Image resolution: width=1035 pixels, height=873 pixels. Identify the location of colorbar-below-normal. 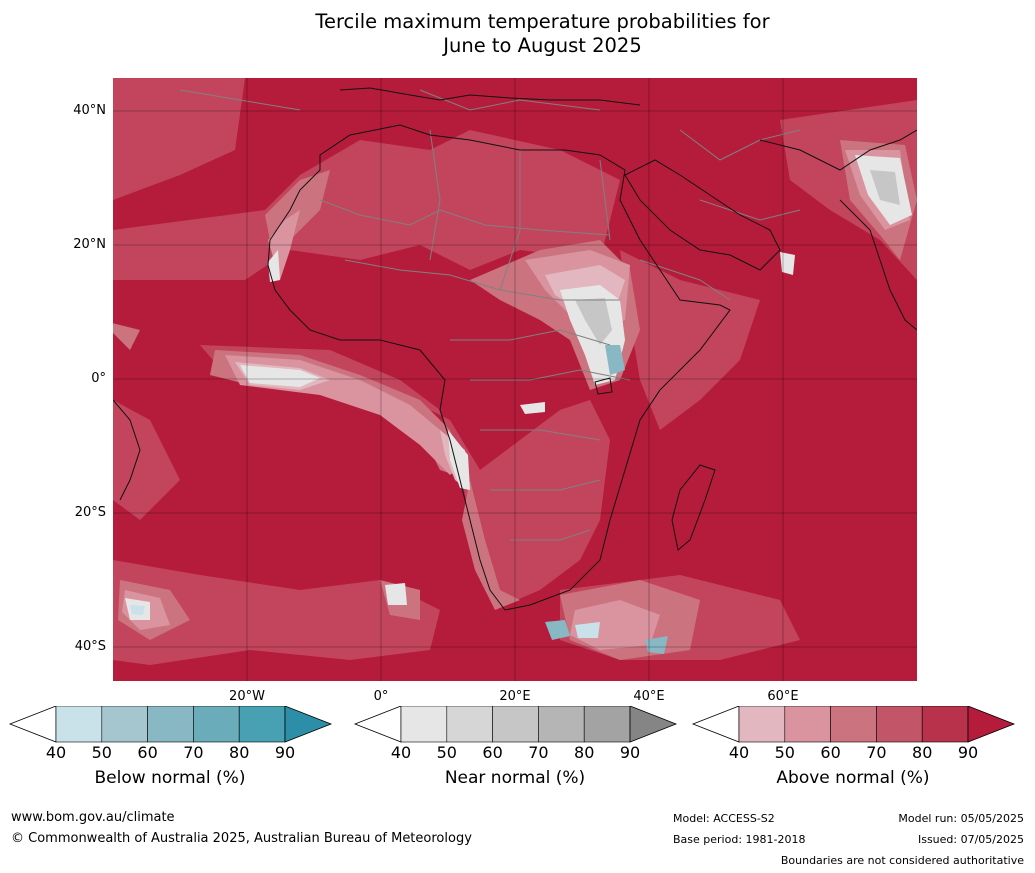
(170, 724).